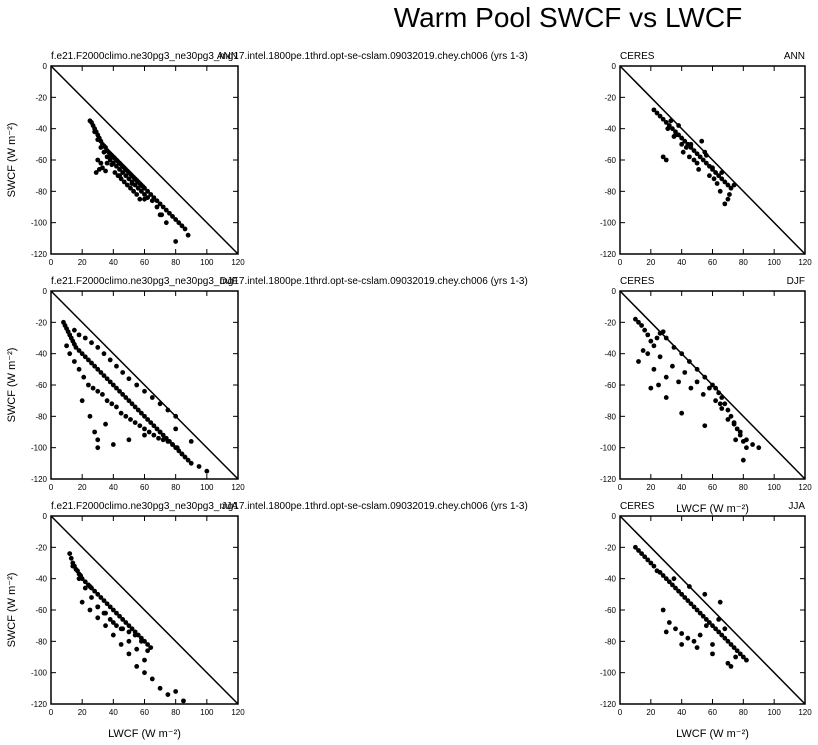 The height and width of the screenshot is (745, 818). Describe the element at coordinates (796, 281) in the screenshot. I see `panel-season-label: DJF` at that location.